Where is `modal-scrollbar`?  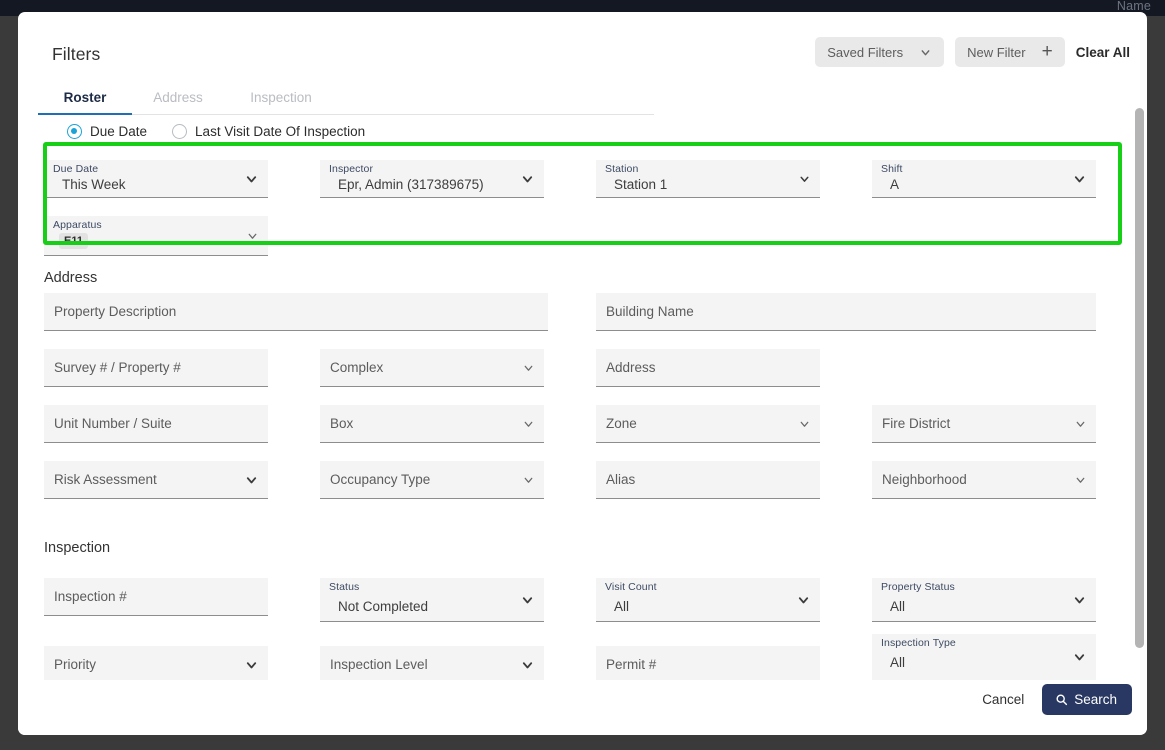
modal-scrollbar is located at coordinates (1139, 408).